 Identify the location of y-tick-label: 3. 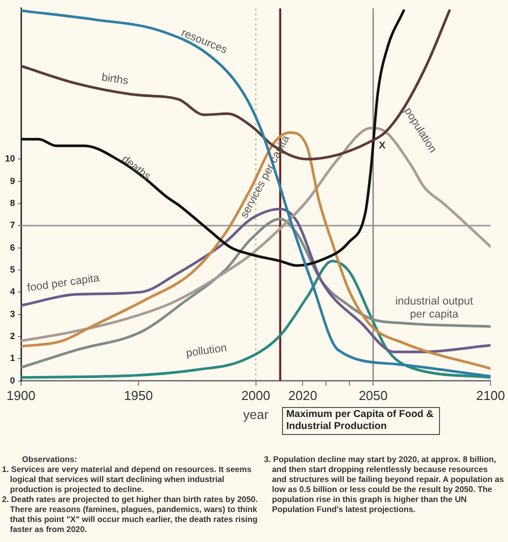
(13, 313).